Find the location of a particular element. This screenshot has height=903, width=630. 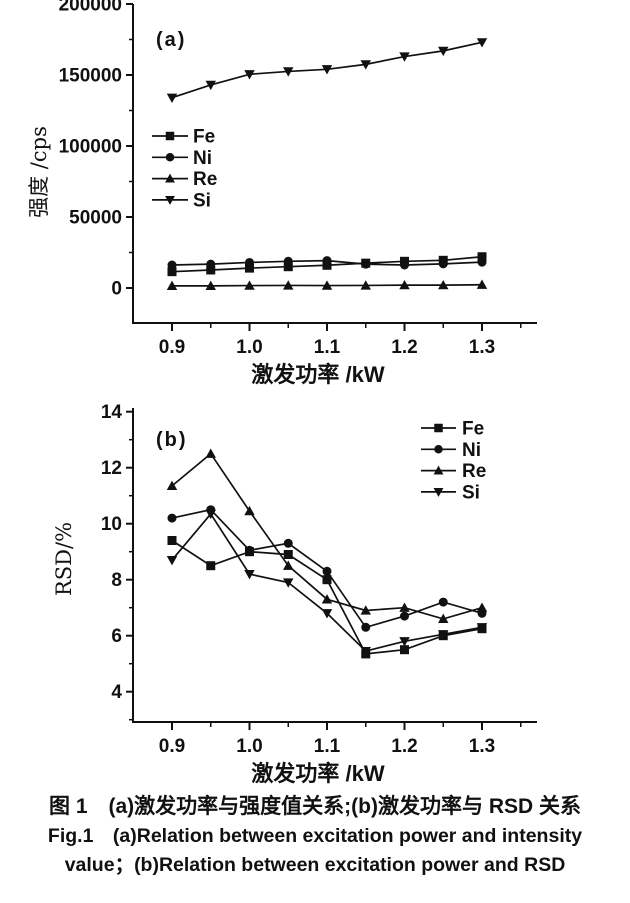

legend-marker-b-Re is located at coordinates (438, 470).